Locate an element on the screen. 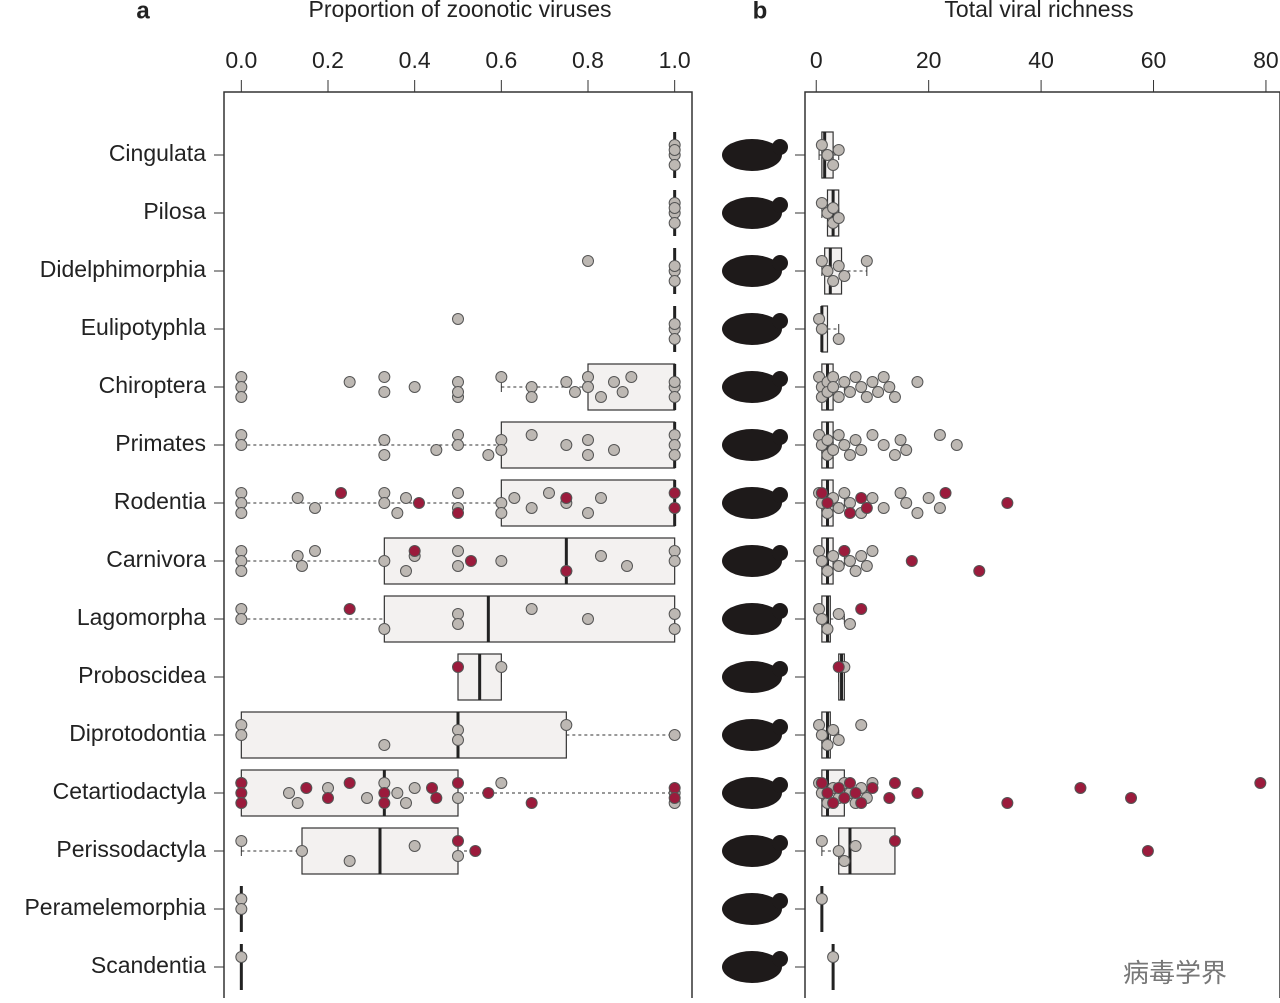  category-label: Carnivora is located at coordinates (156, 559).